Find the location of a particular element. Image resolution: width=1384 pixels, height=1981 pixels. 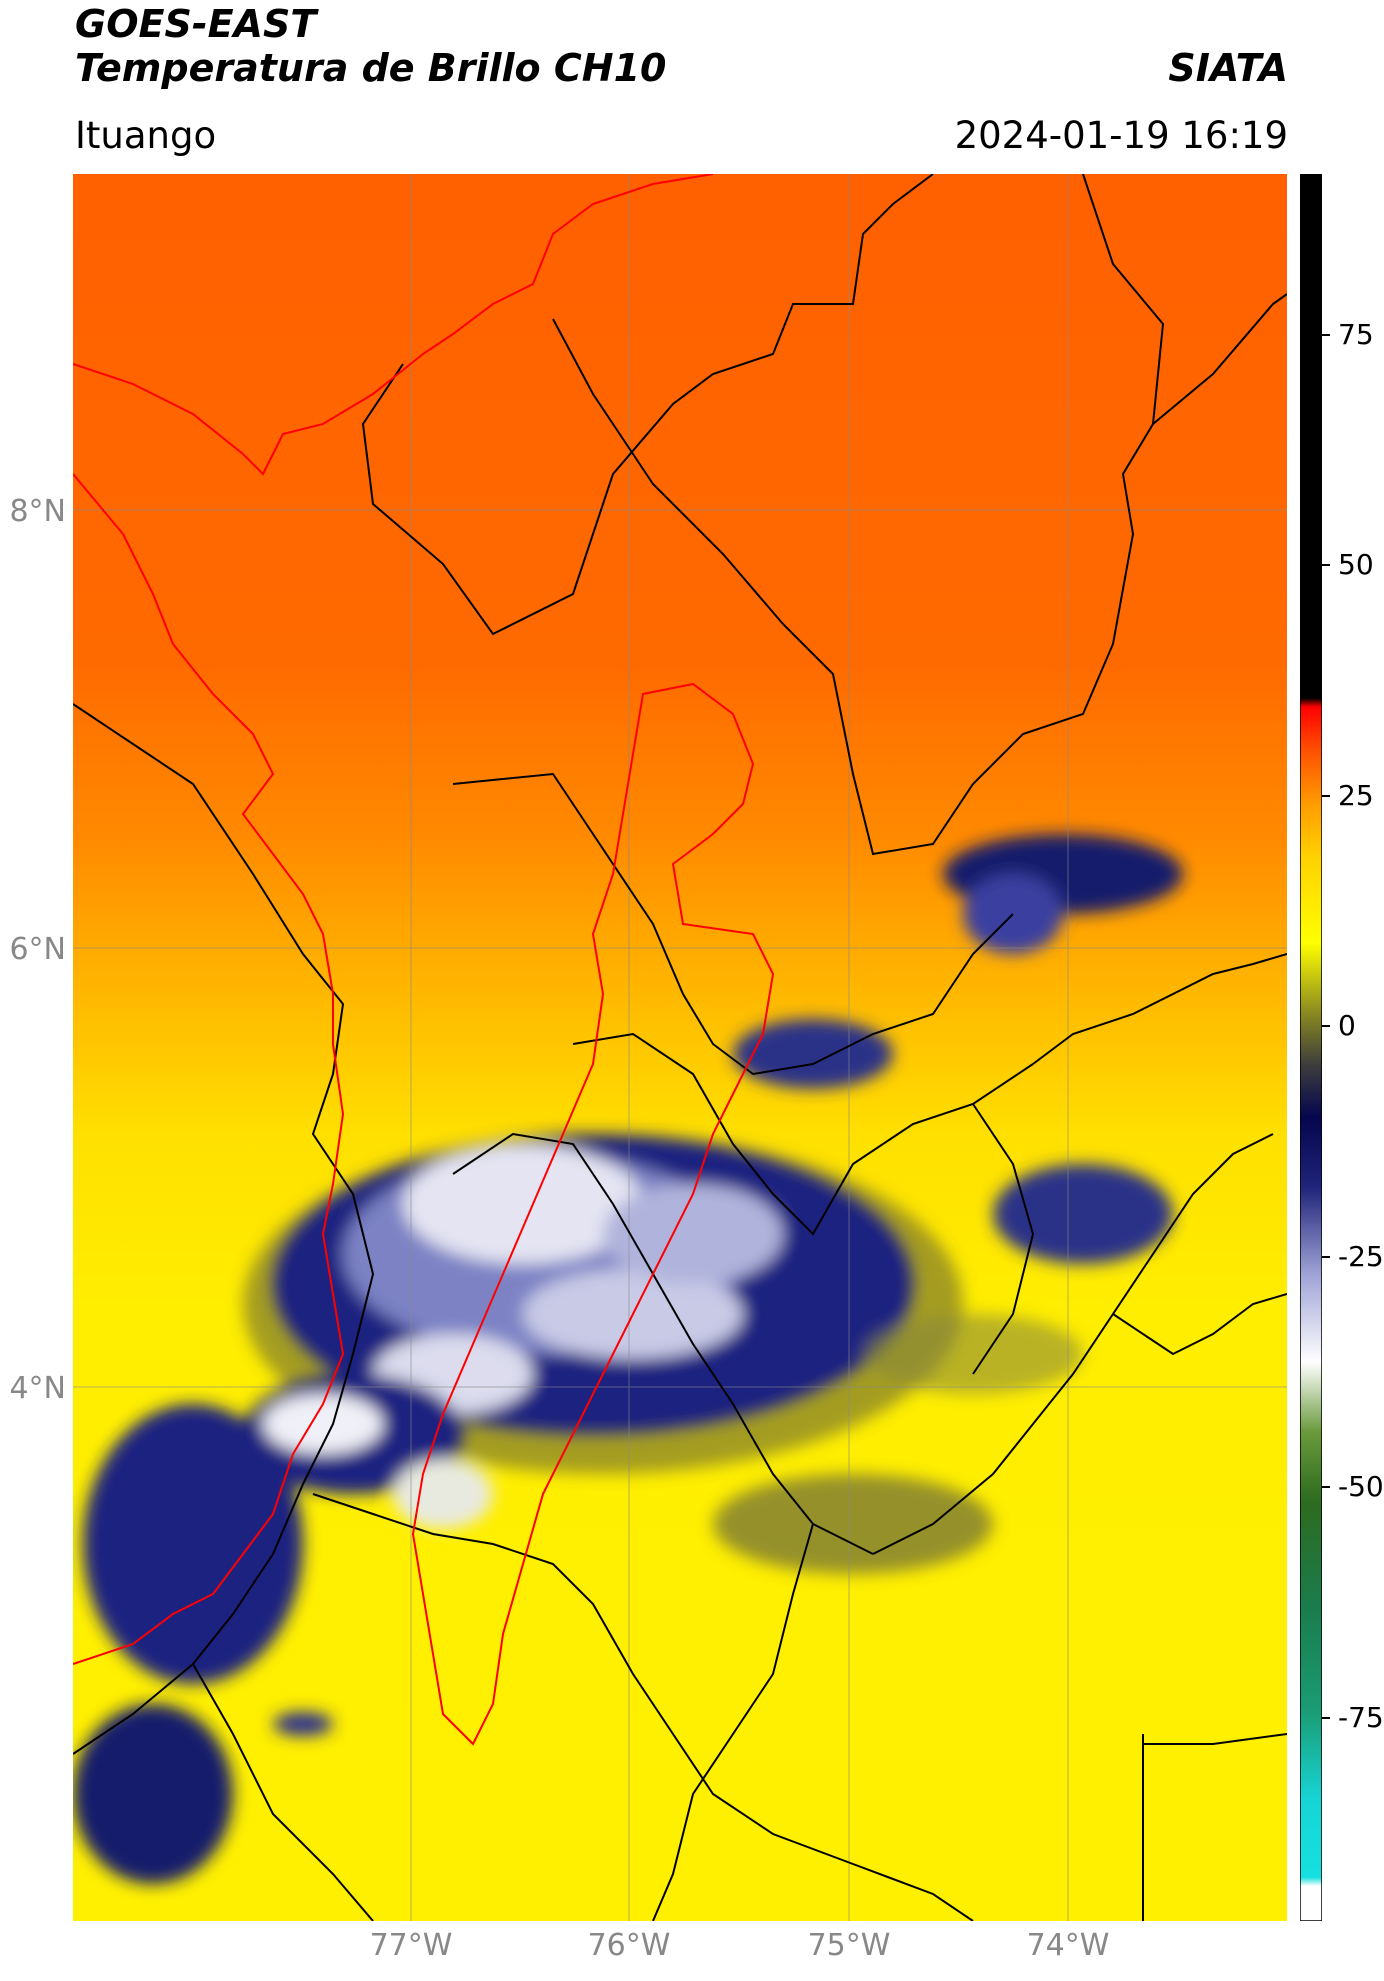

location-label: Ituango is located at coordinates (146, 135).